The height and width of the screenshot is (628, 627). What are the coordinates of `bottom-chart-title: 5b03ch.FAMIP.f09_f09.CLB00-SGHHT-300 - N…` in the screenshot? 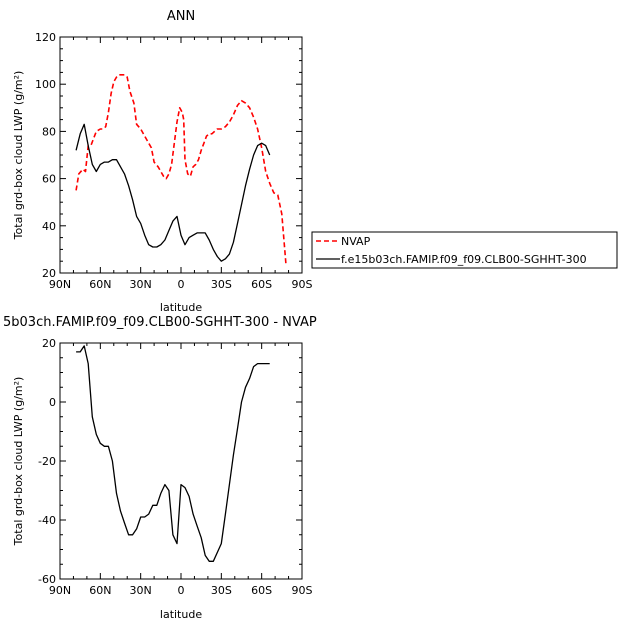 It's located at (160, 322).